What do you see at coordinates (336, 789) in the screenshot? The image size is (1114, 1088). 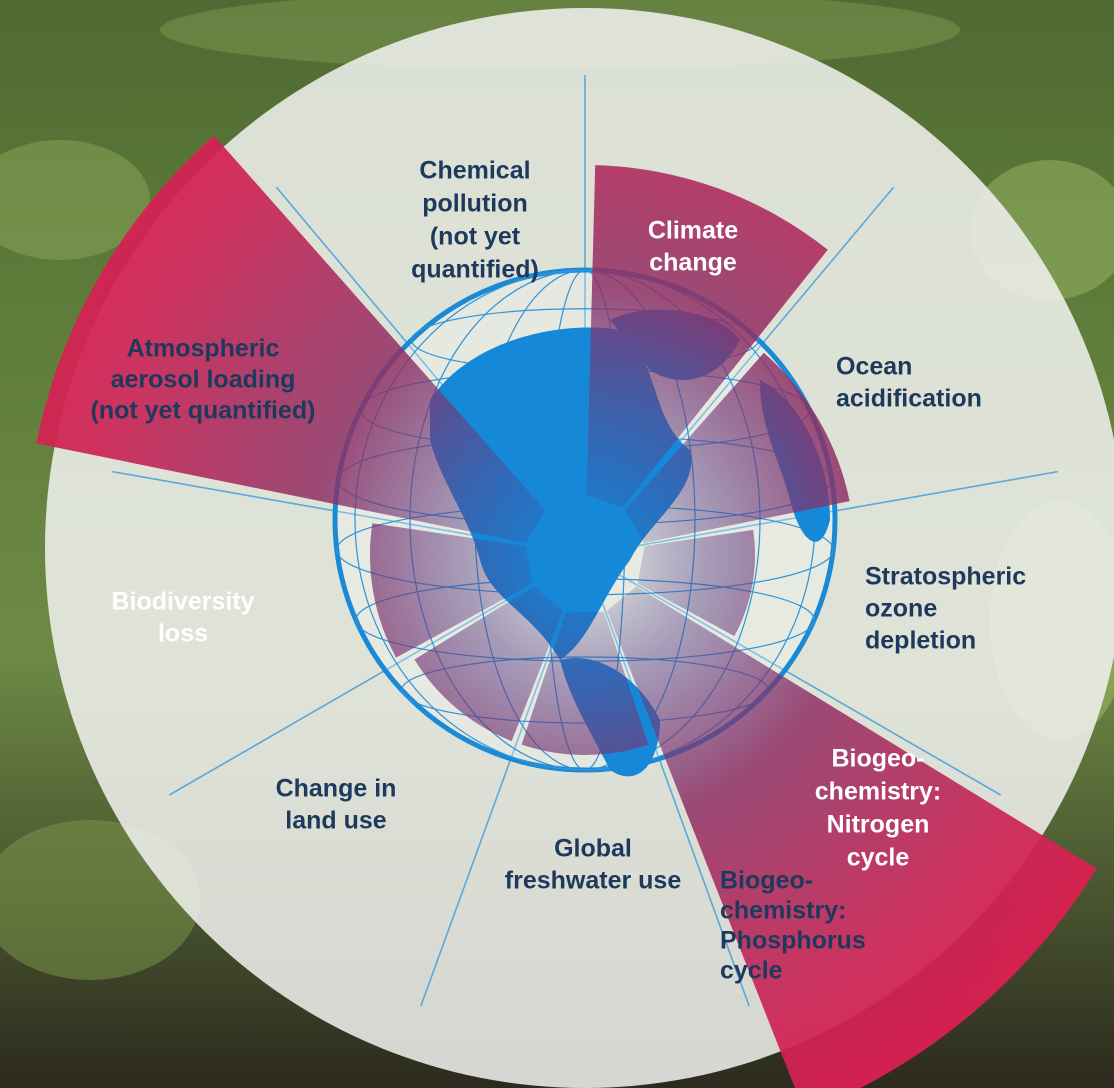 I see `boundary-label: Change in` at bounding box center [336, 789].